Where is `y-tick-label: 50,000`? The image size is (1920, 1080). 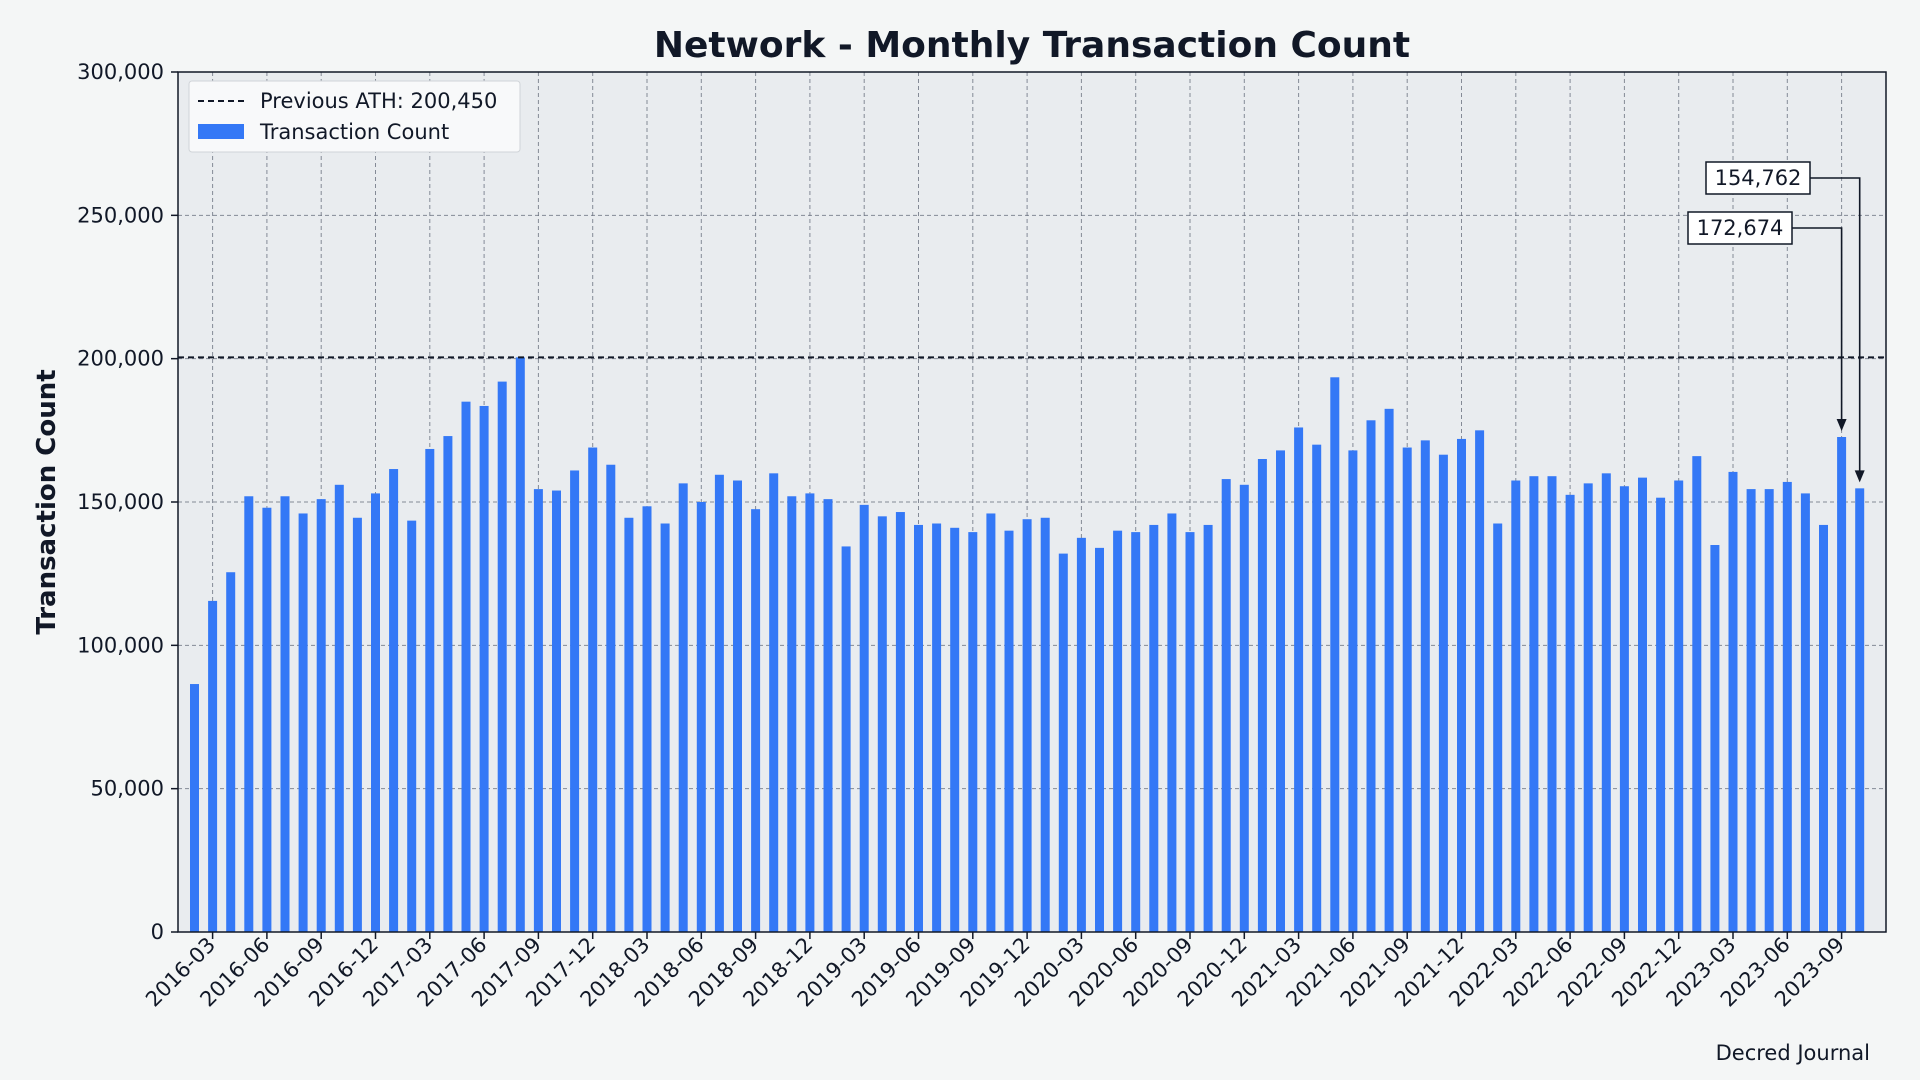
y-tick-label: 50,000 is located at coordinates (127, 789).